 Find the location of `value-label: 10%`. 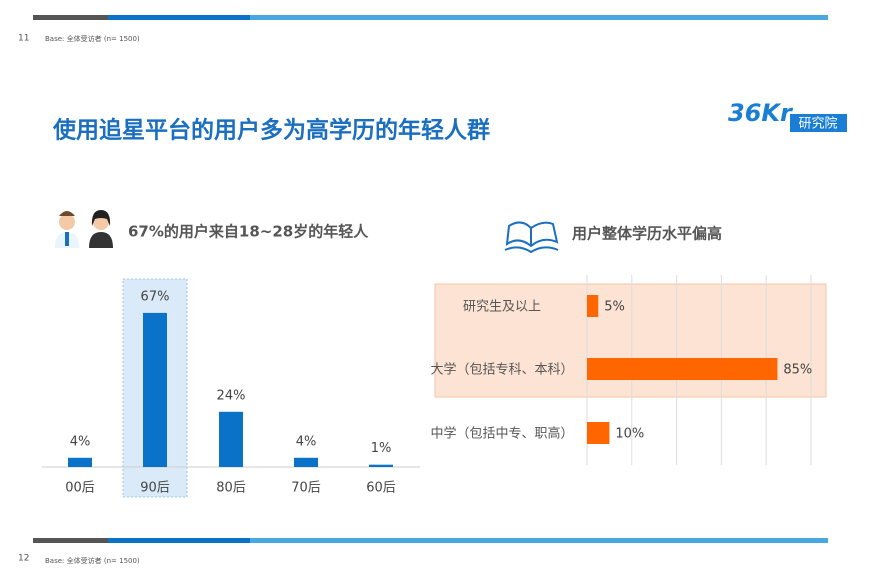

value-label: 10% is located at coordinates (629, 434).